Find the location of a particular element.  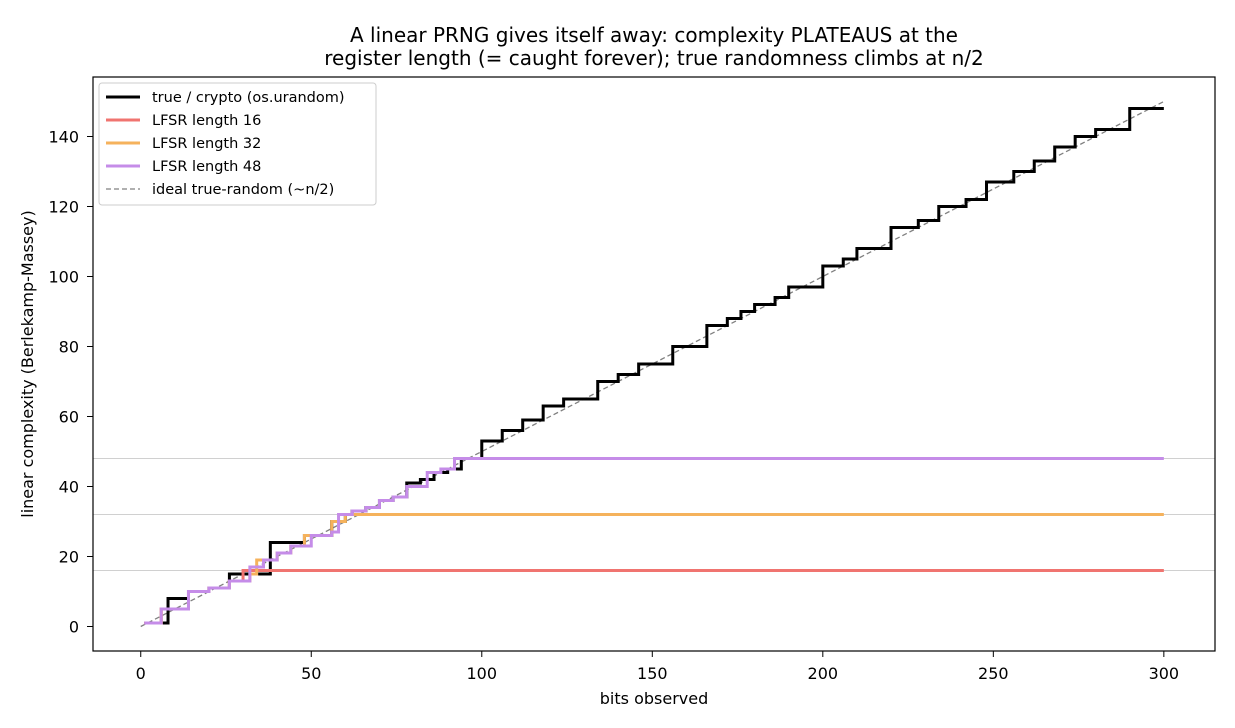

legend-label-lfsr-48: LFSR length 48 is located at coordinates (206, 167).